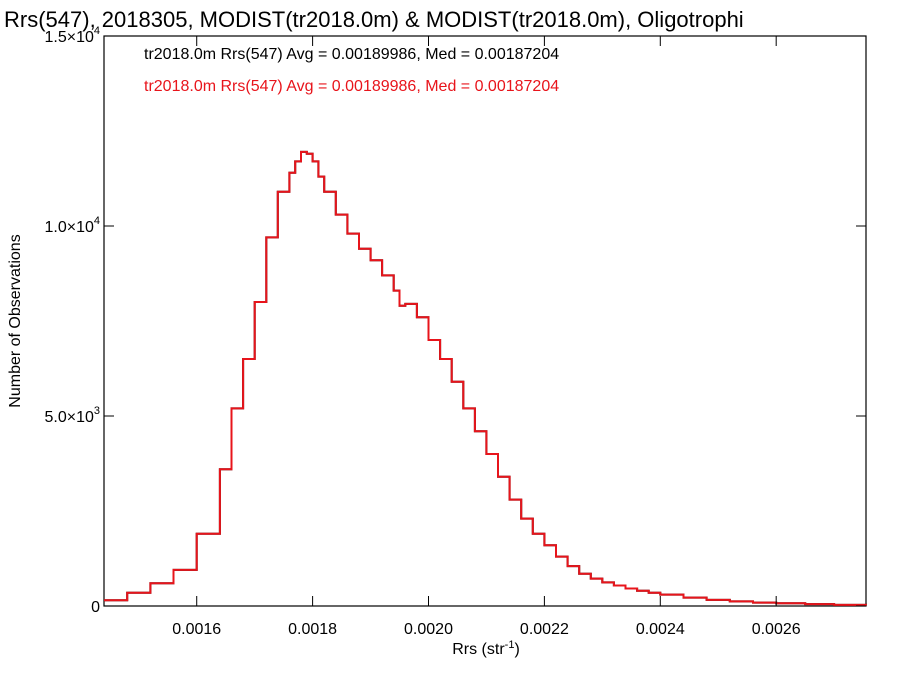  What do you see at coordinates (486, 648) in the screenshot?
I see `x-axis-label: Rrs (str-1)` at bounding box center [486, 648].